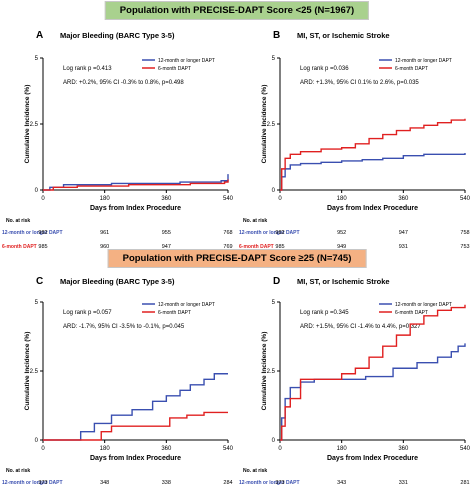 The image size is (474, 490). What do you see at coordinates (39, 281) in the screenshot?
I see `panel-letter: C` at bounding box center [39, 281].